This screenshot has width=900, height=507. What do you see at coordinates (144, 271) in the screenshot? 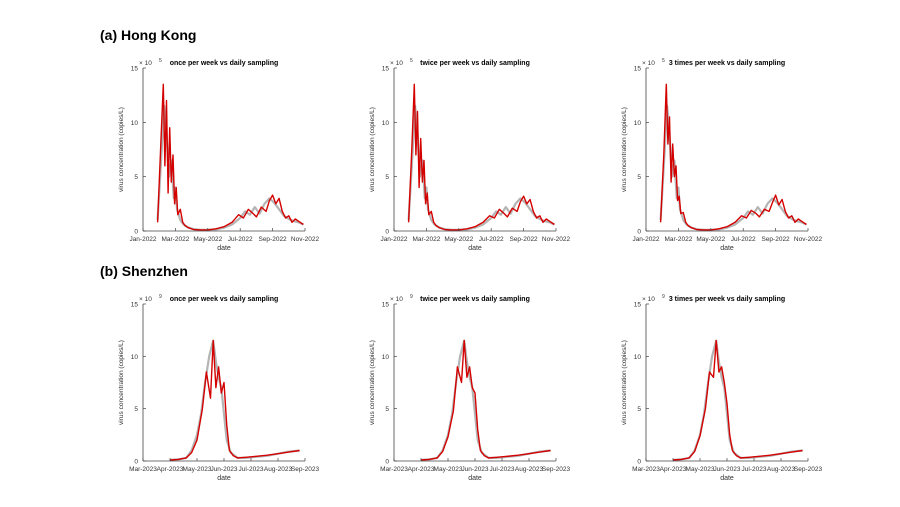
I see `section-title-shenzhen: (b) Shenzhen` at bounding box center [144, 271].